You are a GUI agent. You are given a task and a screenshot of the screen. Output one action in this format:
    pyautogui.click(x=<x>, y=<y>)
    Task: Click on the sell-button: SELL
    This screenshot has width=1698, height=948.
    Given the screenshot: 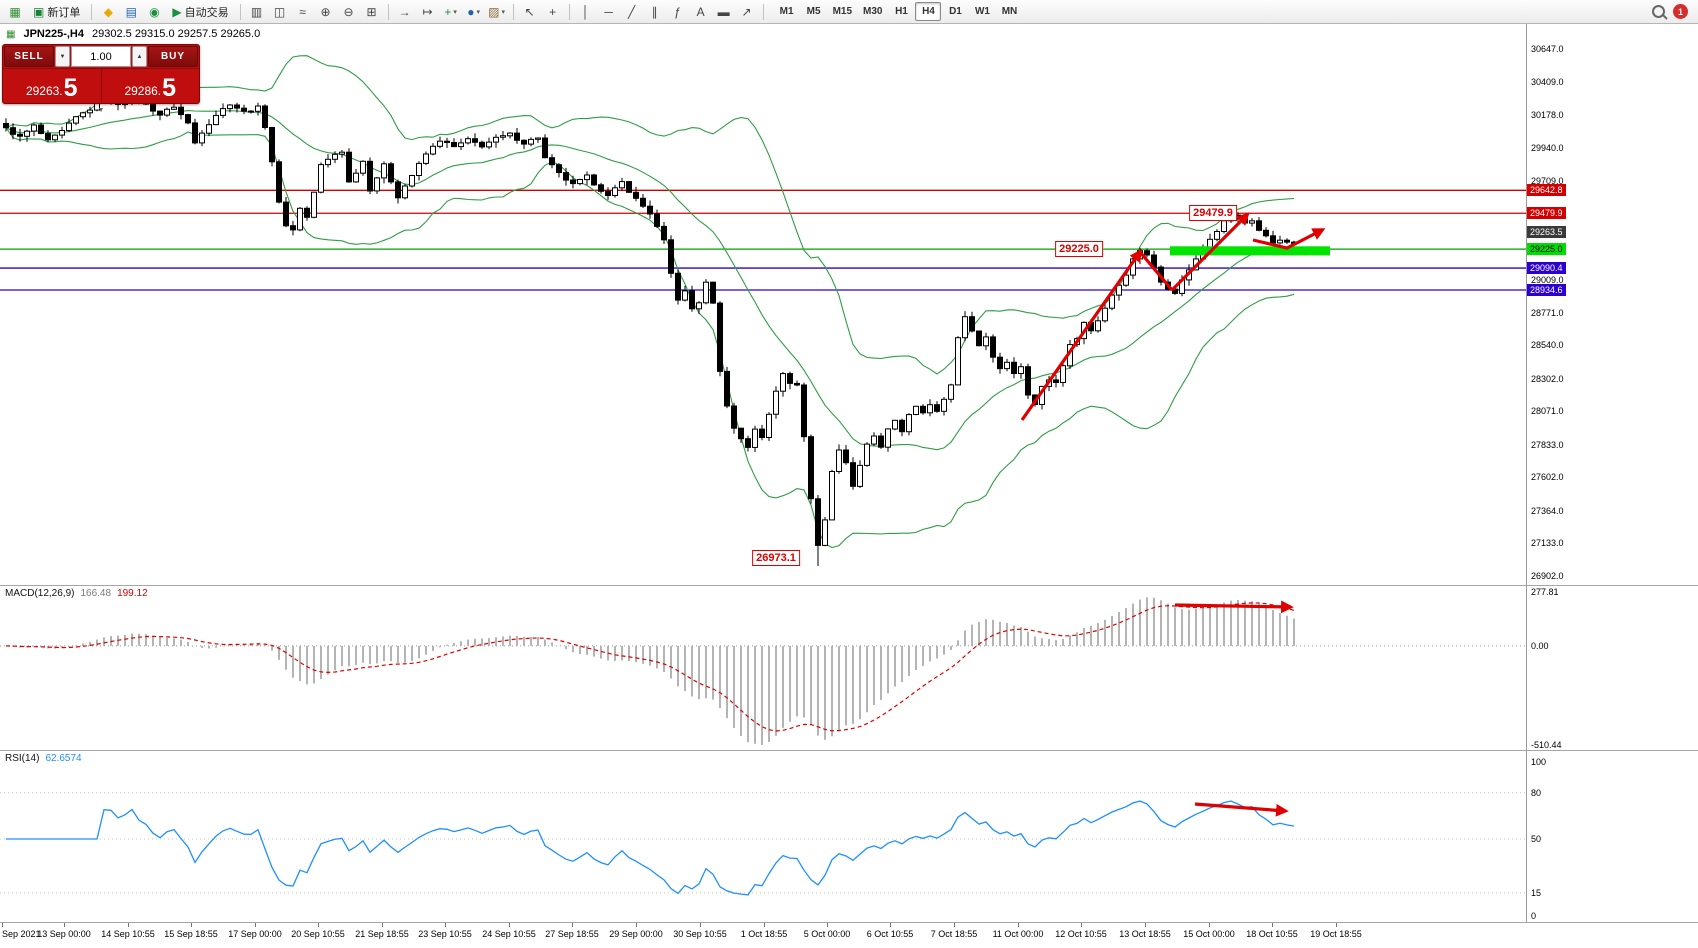 What is the action you would take?
    pyautogui.click(x=29, y=56)
    